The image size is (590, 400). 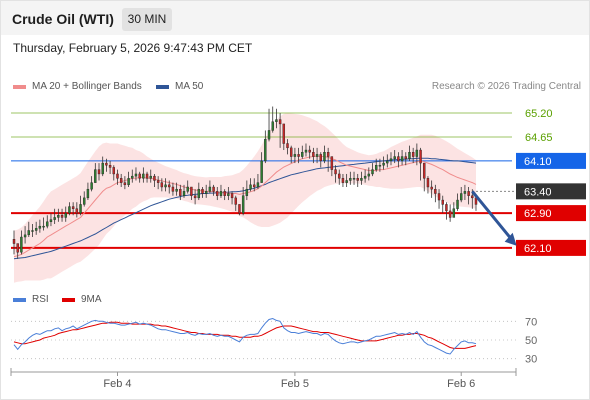 I want to click on ma9-legend-label: 9MA, so click(x=91, y=299).